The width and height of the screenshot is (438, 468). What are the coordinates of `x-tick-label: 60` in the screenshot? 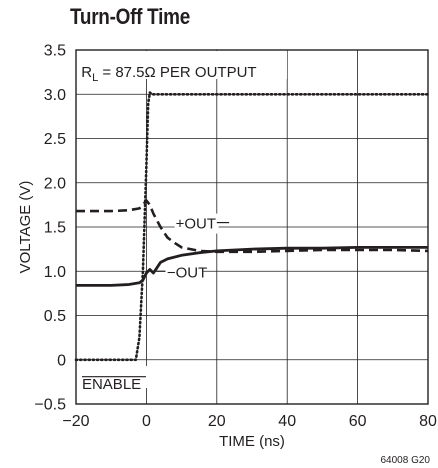 It's located at (358, 421).